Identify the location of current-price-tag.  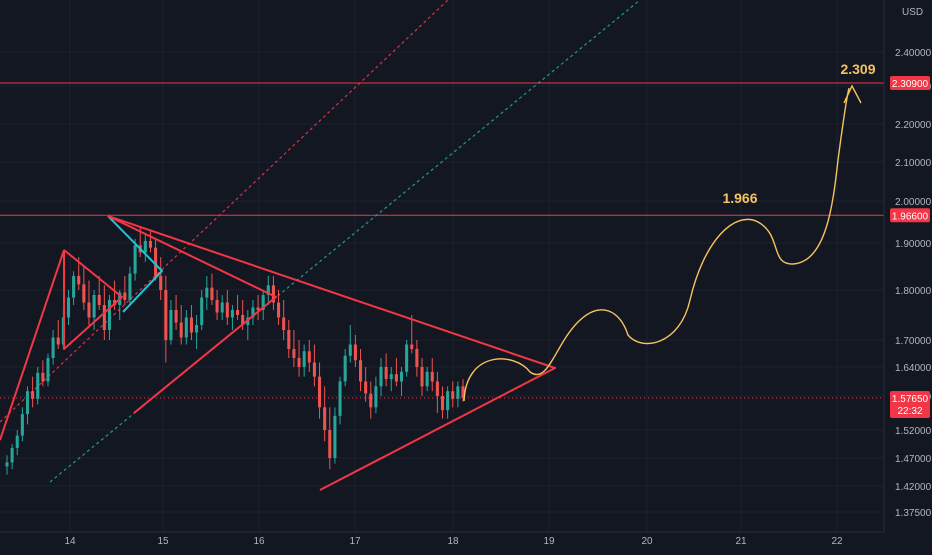
(910, 404).